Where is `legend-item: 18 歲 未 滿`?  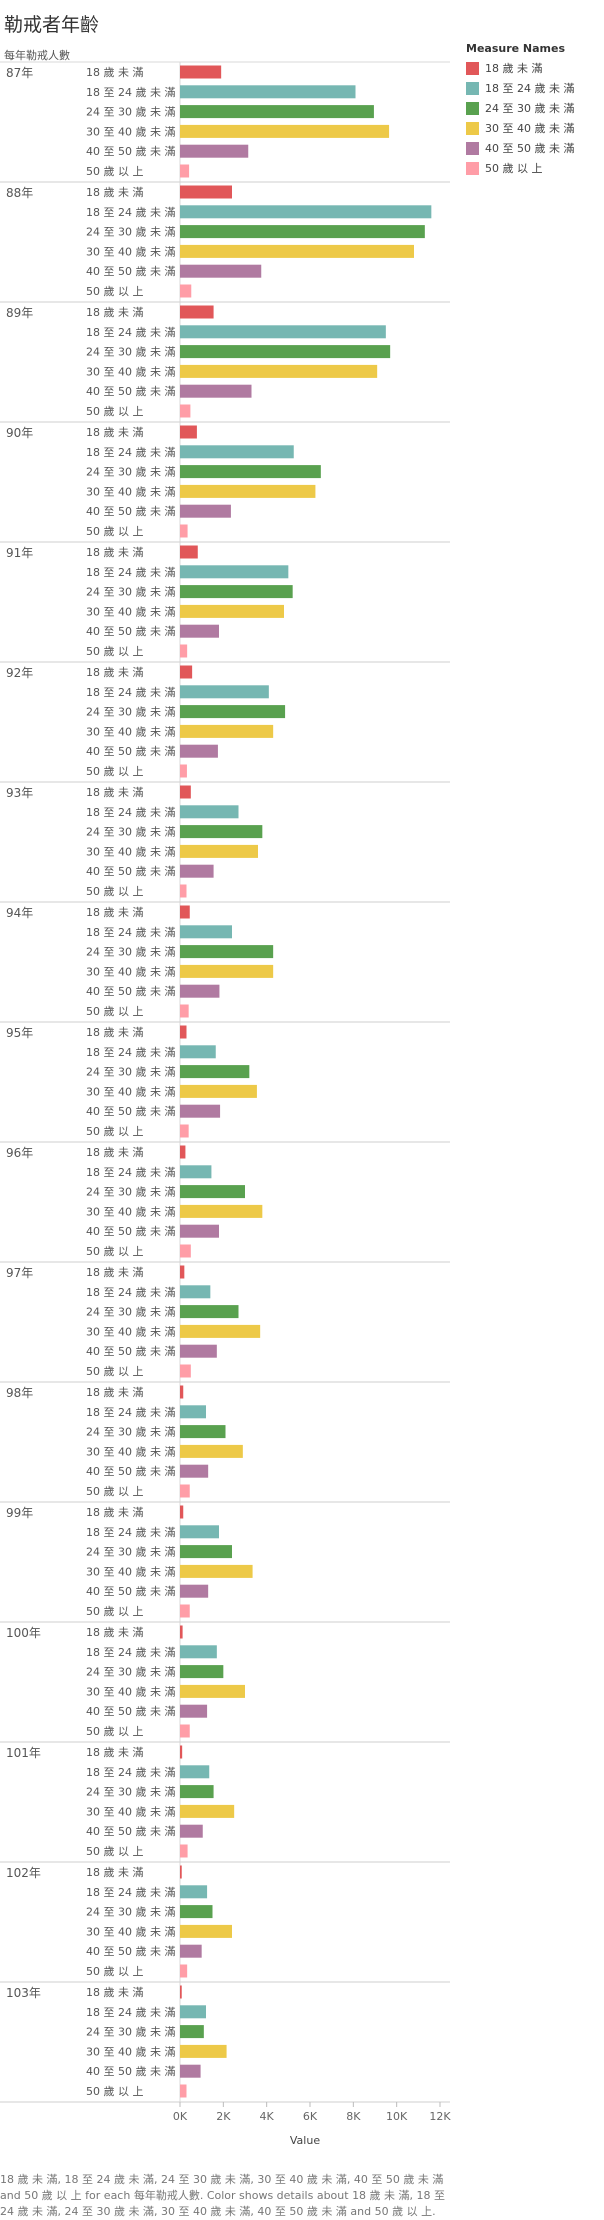
legend-item: 18 歲 未 滿 is located at coordinates (534, 68).